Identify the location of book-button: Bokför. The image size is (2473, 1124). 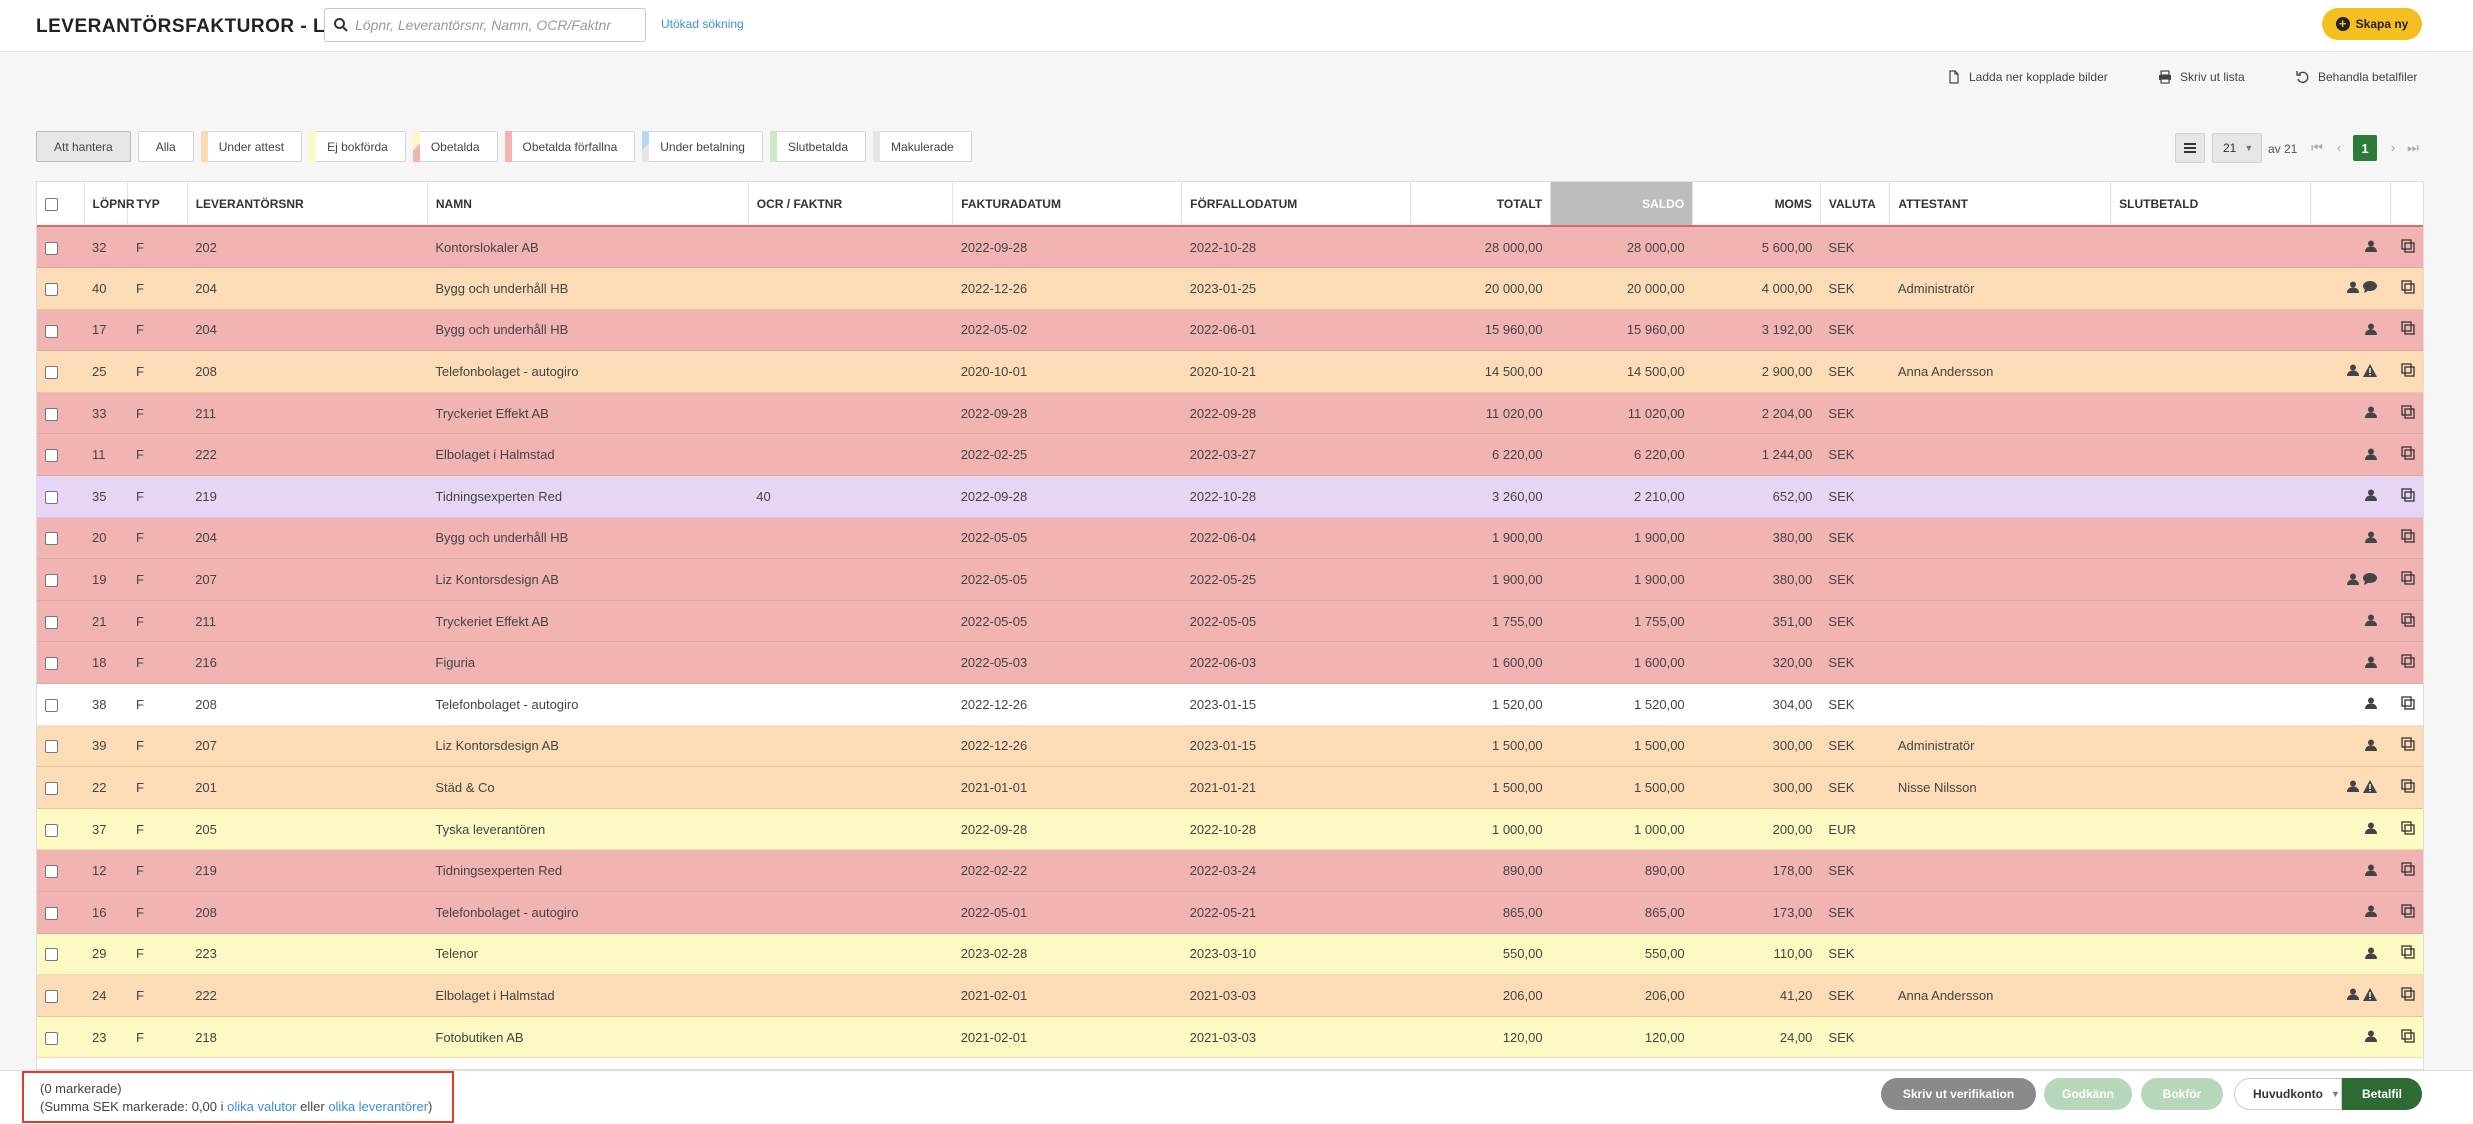
(2182, 1094).